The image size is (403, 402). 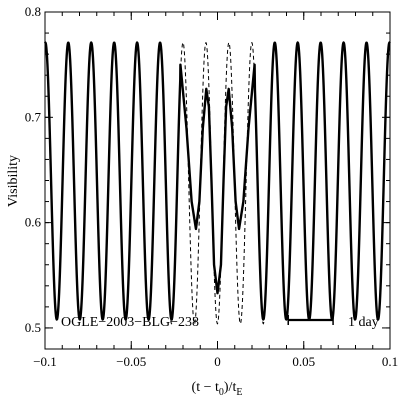 What do you see at coordinates (230, 387) in the screenshot?
I see `x-axis-title-part-2: )/t` at bounding box center [230, 387].